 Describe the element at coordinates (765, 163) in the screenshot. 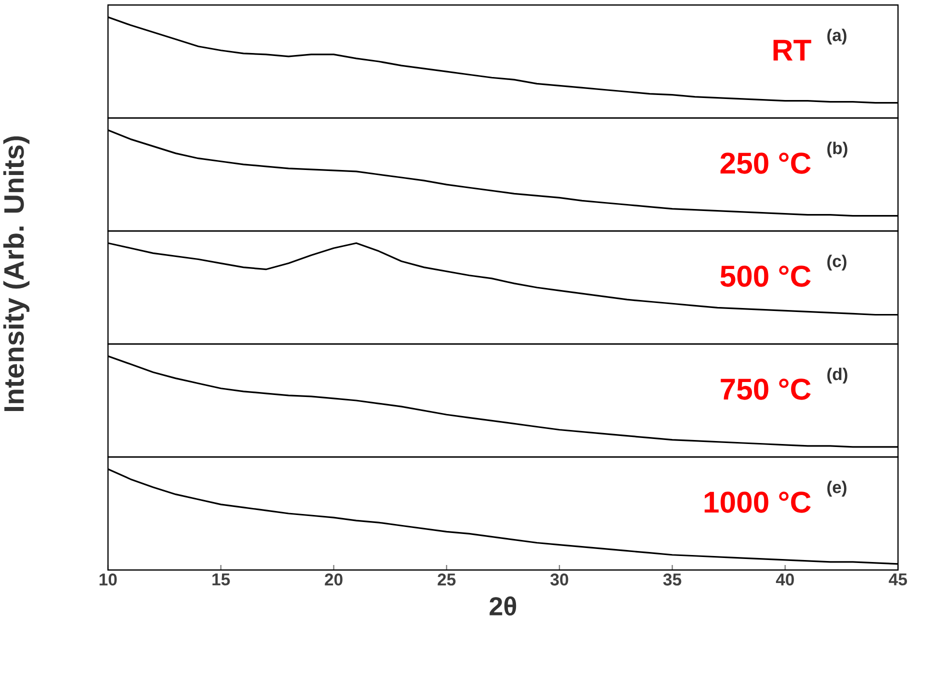

I see `annotation: 250 °C` at that location.